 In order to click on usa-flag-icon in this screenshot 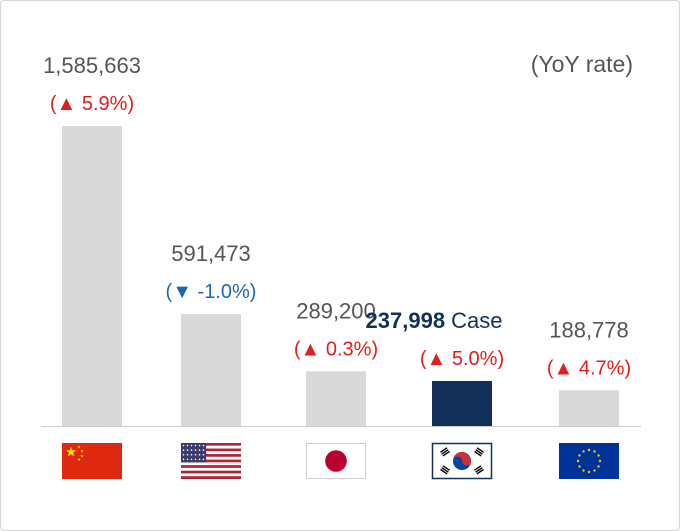, I will do `click(211, 461)`.